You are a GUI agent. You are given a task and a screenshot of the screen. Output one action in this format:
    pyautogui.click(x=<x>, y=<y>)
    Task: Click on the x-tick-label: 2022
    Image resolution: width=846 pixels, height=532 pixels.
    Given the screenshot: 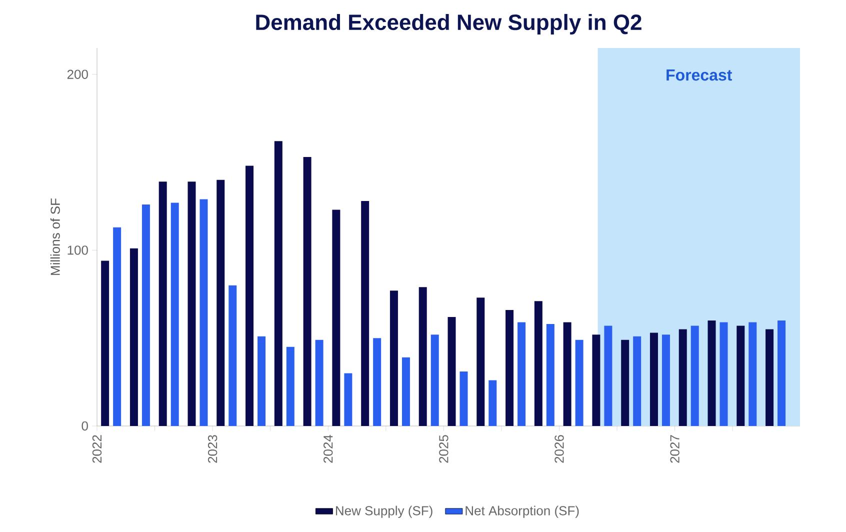 What is the action you would take?
    pyautogui.click(x=97, y=449)
    